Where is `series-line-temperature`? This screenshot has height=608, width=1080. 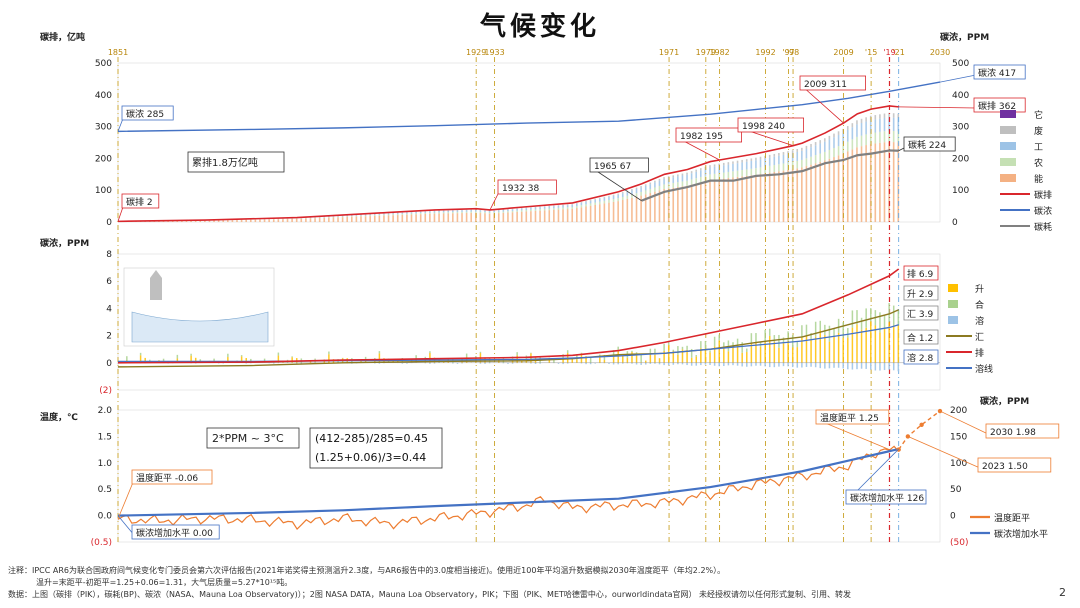 series-line-temperature is located at coordinates (508, 487).